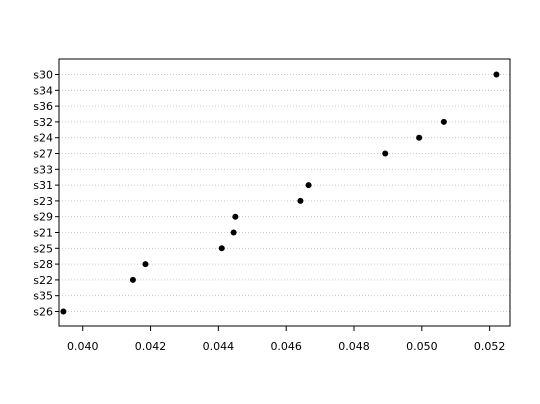 The width and height of the screenshot is (540, 404). I want to click on y-label-s28: s28, so click(43, 264).